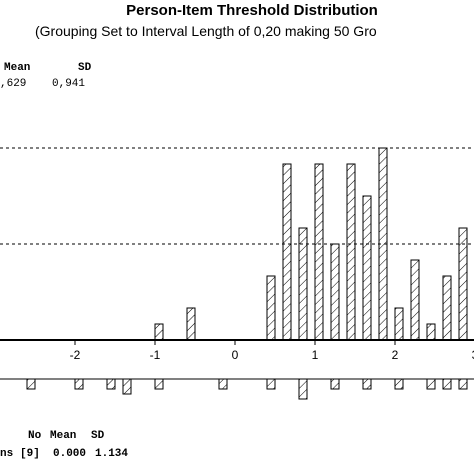 The image size is (474, 474). I want to click on person-stats-mean-value: ,629, so click(13, 84).